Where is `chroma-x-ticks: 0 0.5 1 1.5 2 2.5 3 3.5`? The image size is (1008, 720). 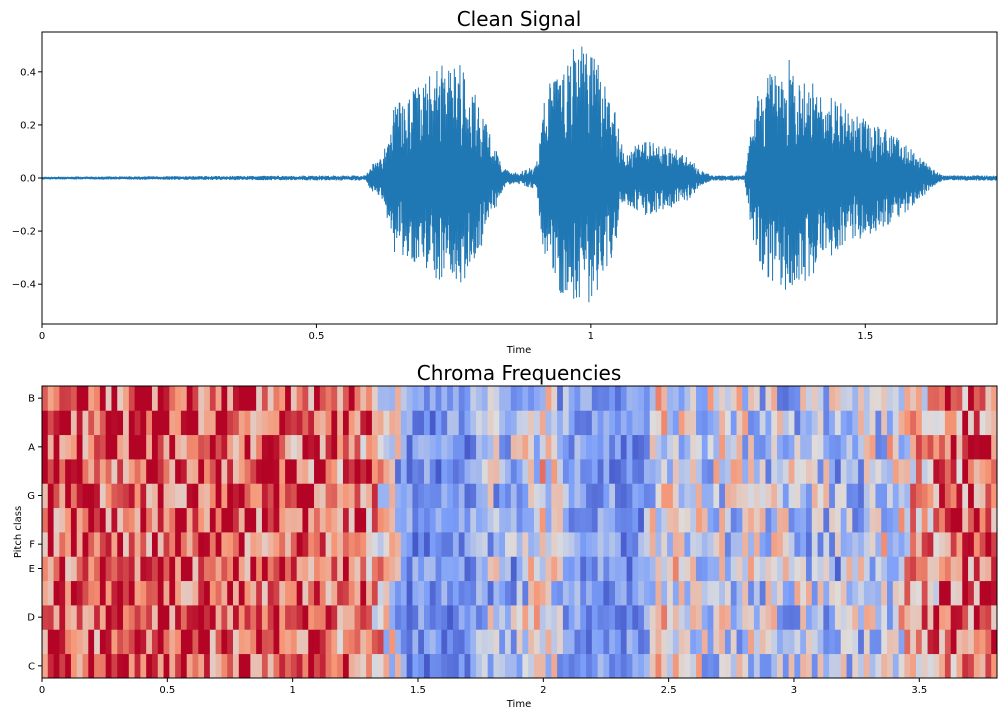 chroma-x-ticks: 0 0.5 1 1.5 2 2.5 3 3.5 is located at coordinates (483, 687).